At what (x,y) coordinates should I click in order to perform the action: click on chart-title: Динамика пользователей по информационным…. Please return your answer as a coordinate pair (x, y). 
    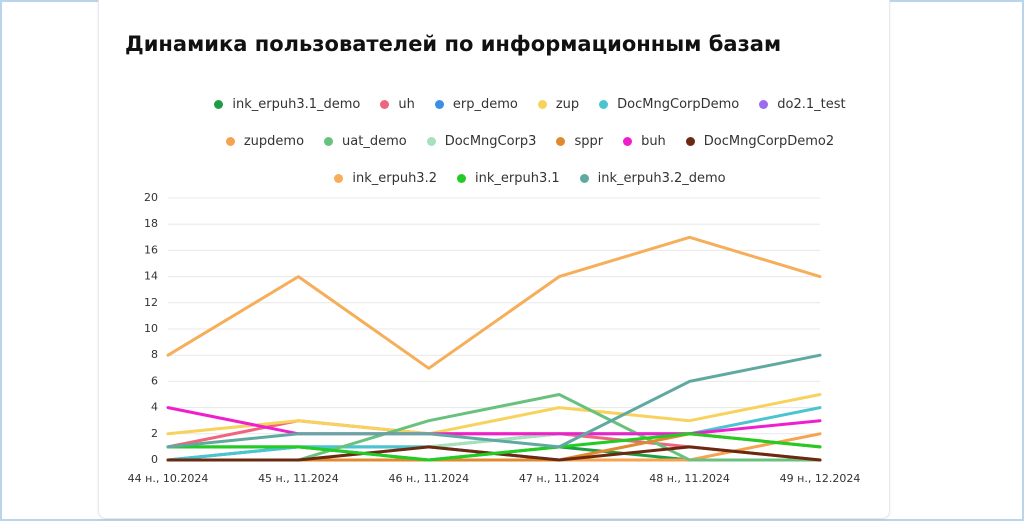
    Looking at the image, I should click on (453, 44).